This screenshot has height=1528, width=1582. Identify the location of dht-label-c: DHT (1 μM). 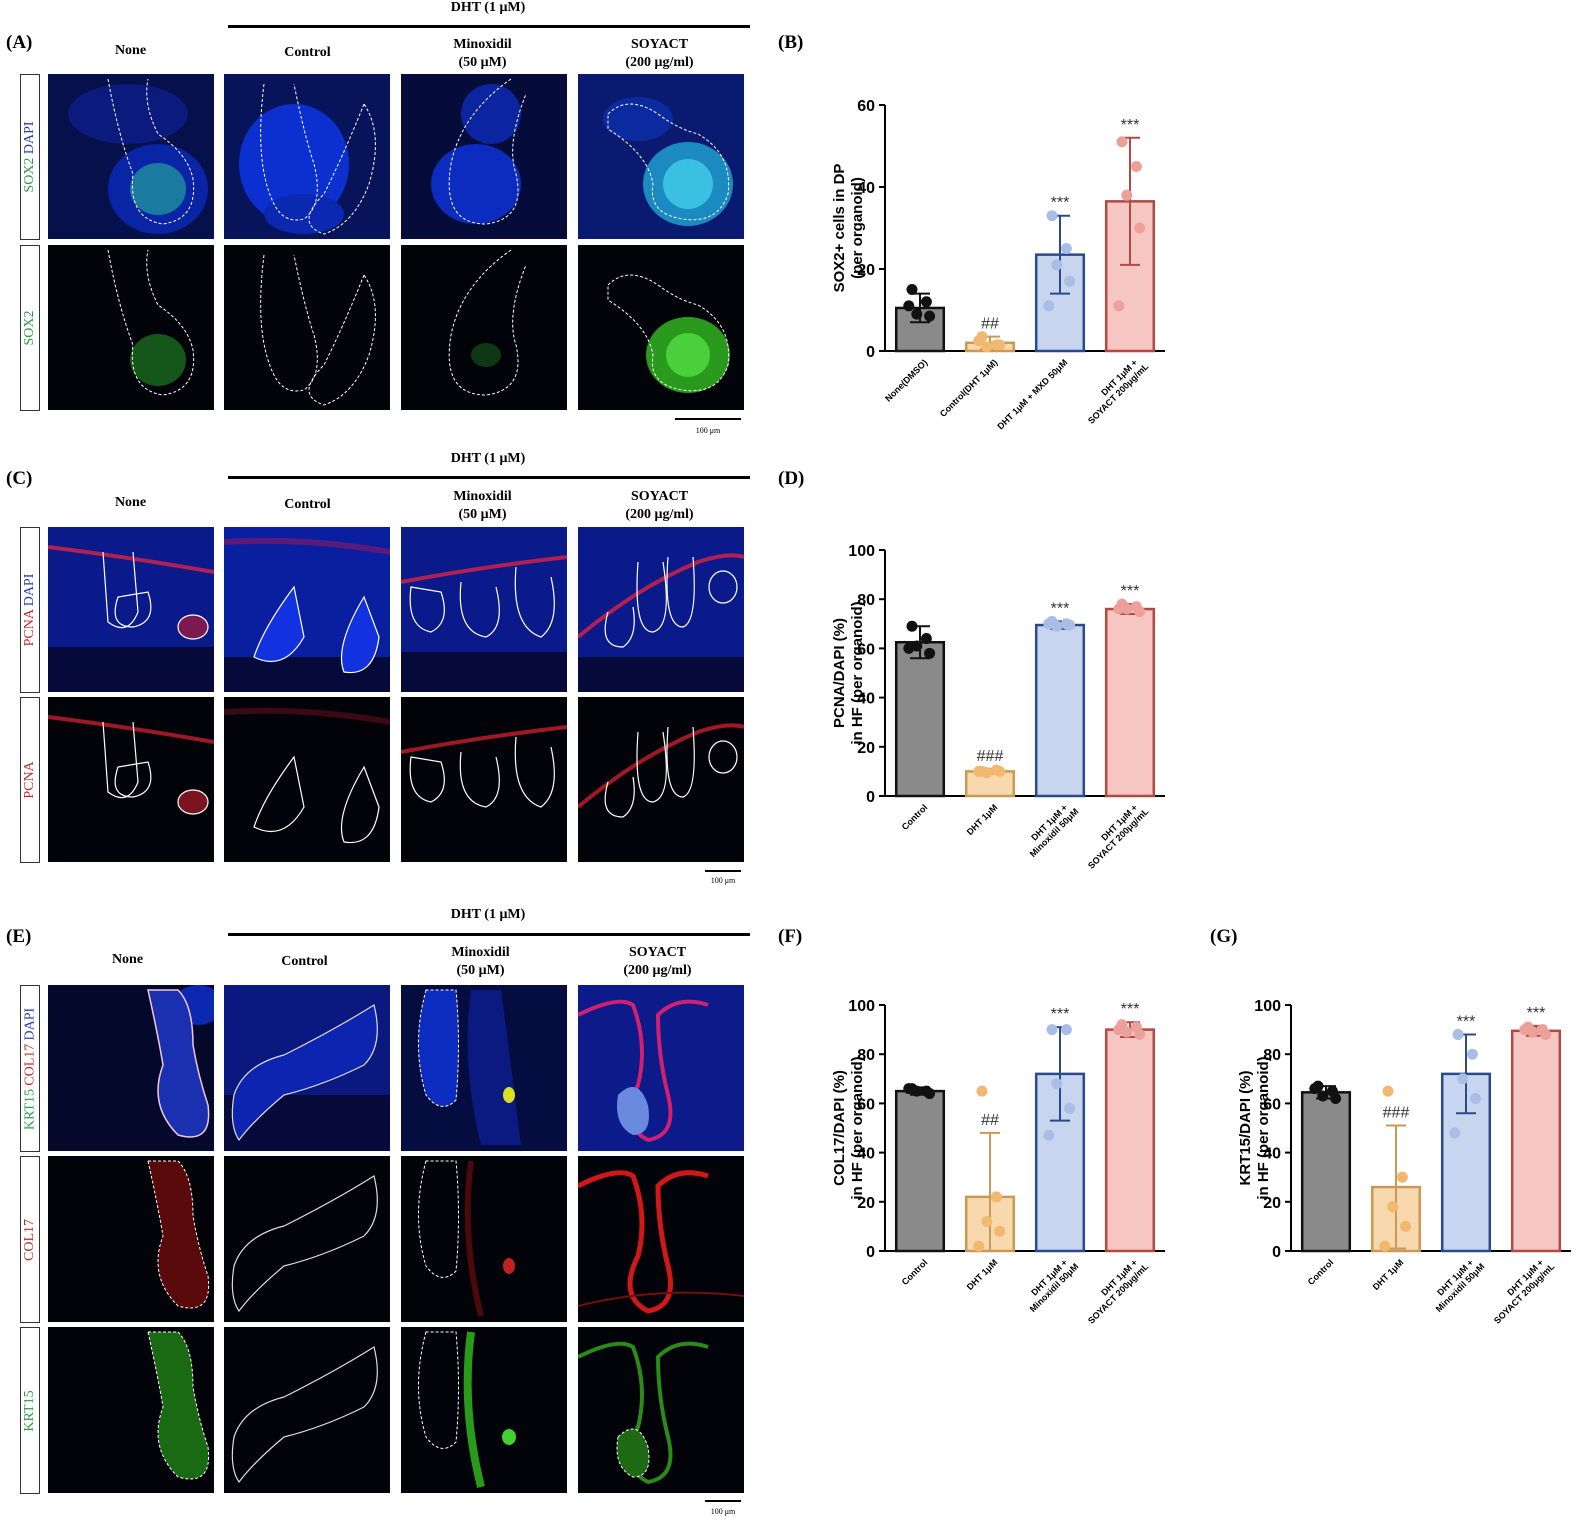
(488, 458).